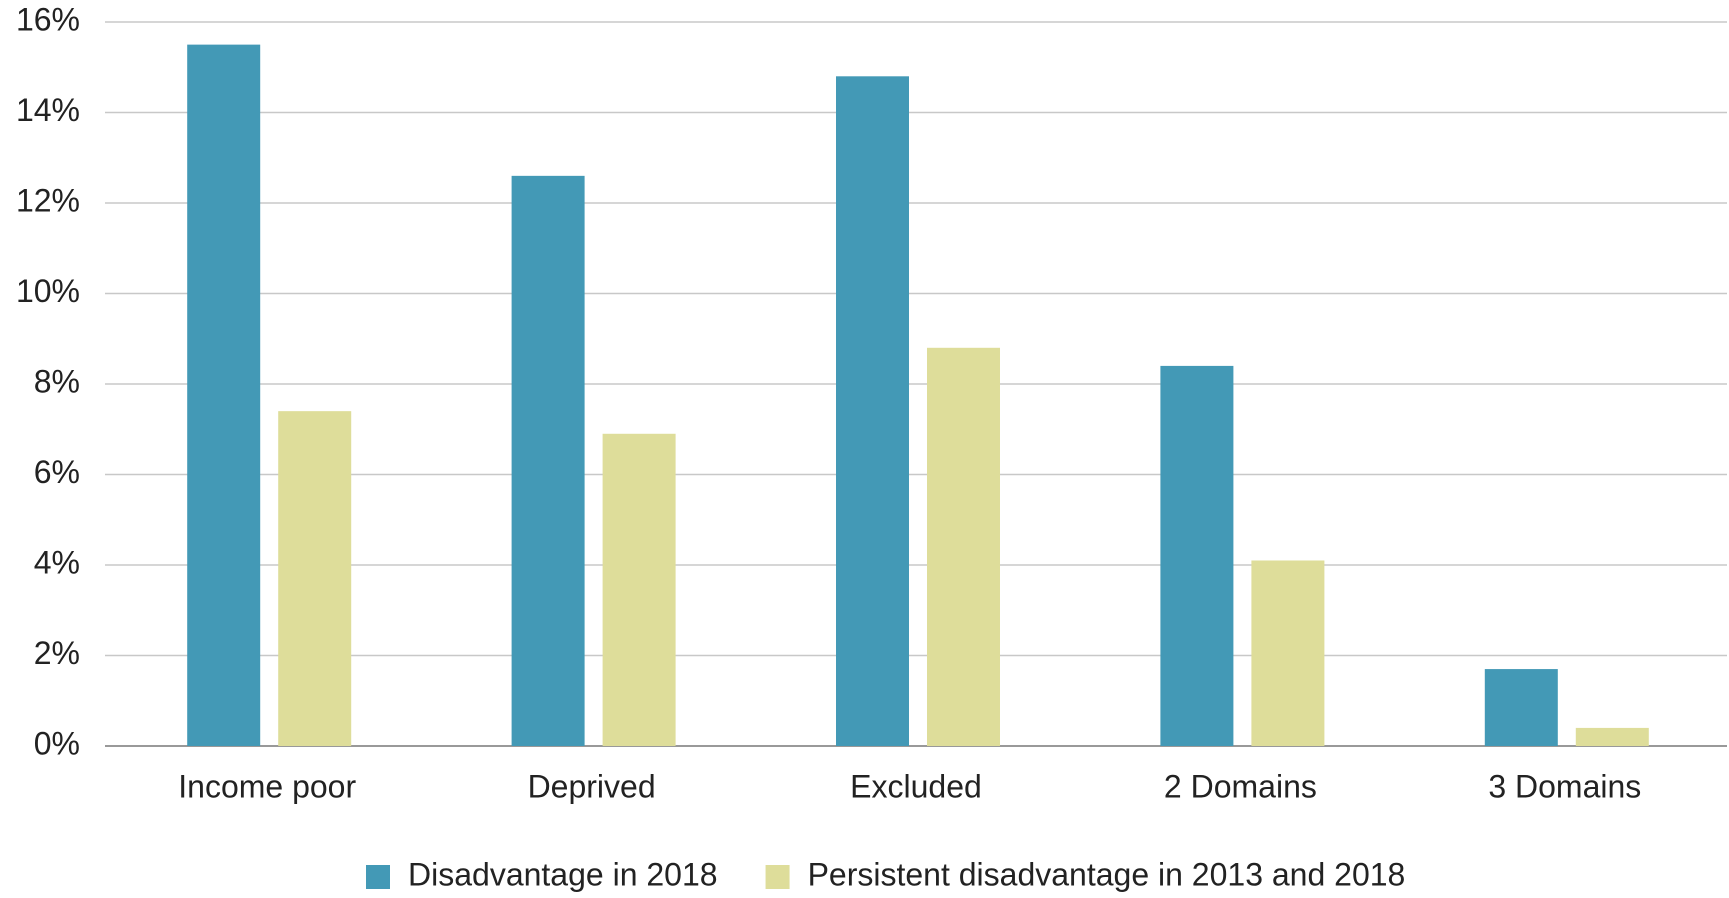 The image size is (1729, 898). What do you see at coordinates (916, 786) in the screenshot?
I see `x-tick-label: Excluded` at bounding box center [916, 786].